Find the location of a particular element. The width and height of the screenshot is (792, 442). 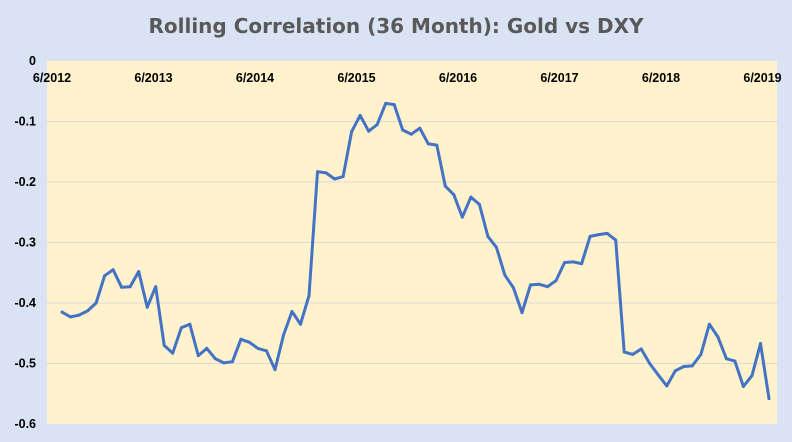

y-tick-label: -0.6 is located at coordinates (25, 424).